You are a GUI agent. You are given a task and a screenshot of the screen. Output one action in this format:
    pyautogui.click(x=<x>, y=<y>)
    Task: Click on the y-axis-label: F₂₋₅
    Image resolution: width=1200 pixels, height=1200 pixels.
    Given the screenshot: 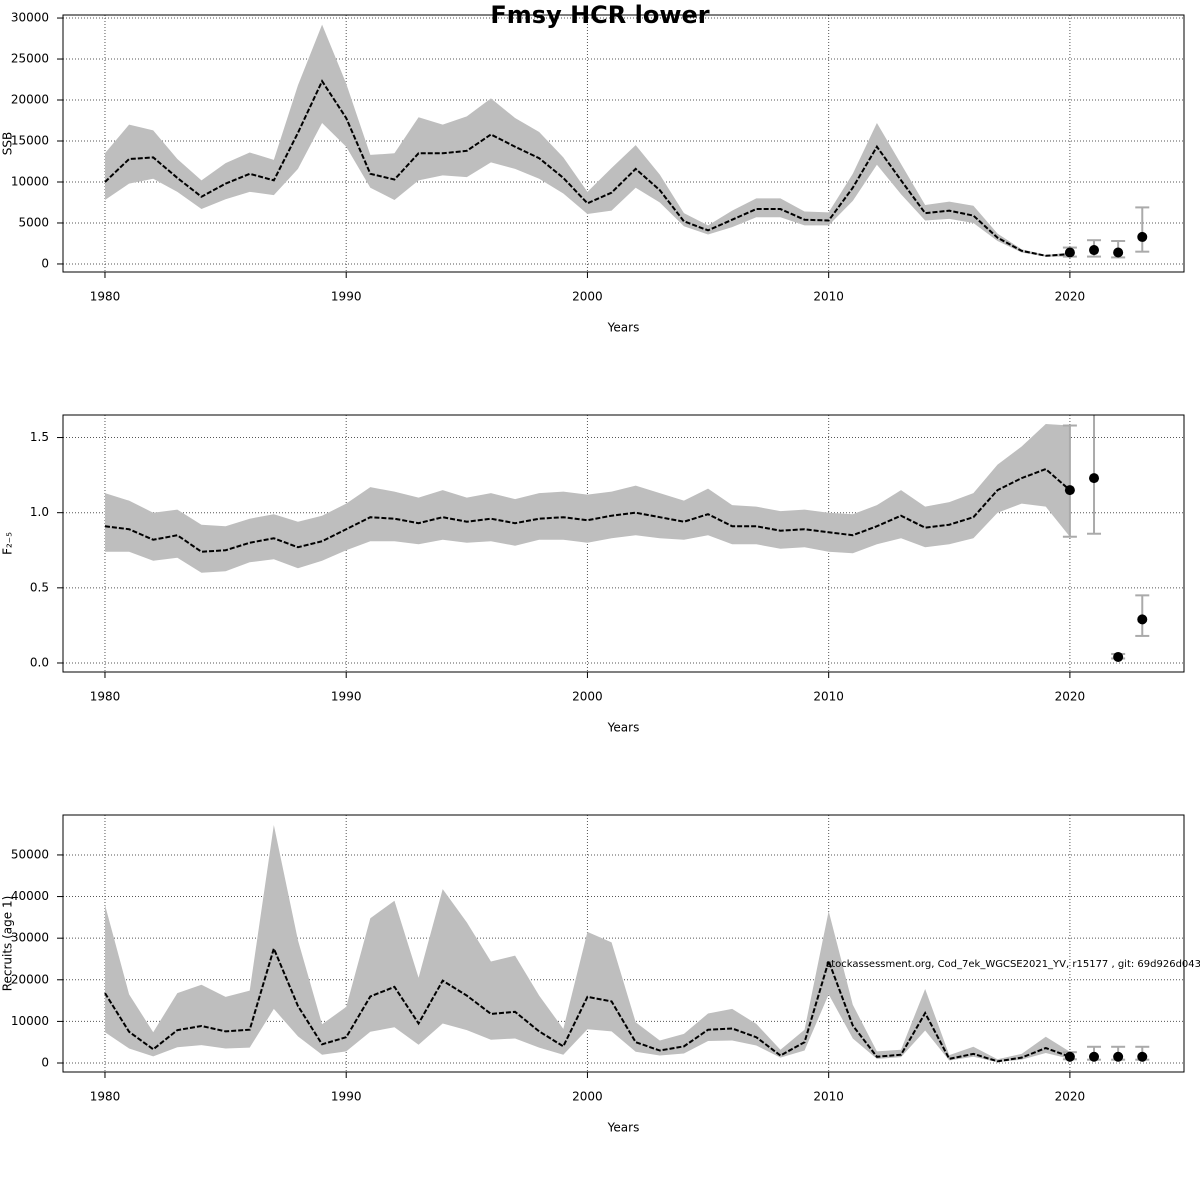 What is the action you would take?
    pyautogui.click(x=8, y=543)
    